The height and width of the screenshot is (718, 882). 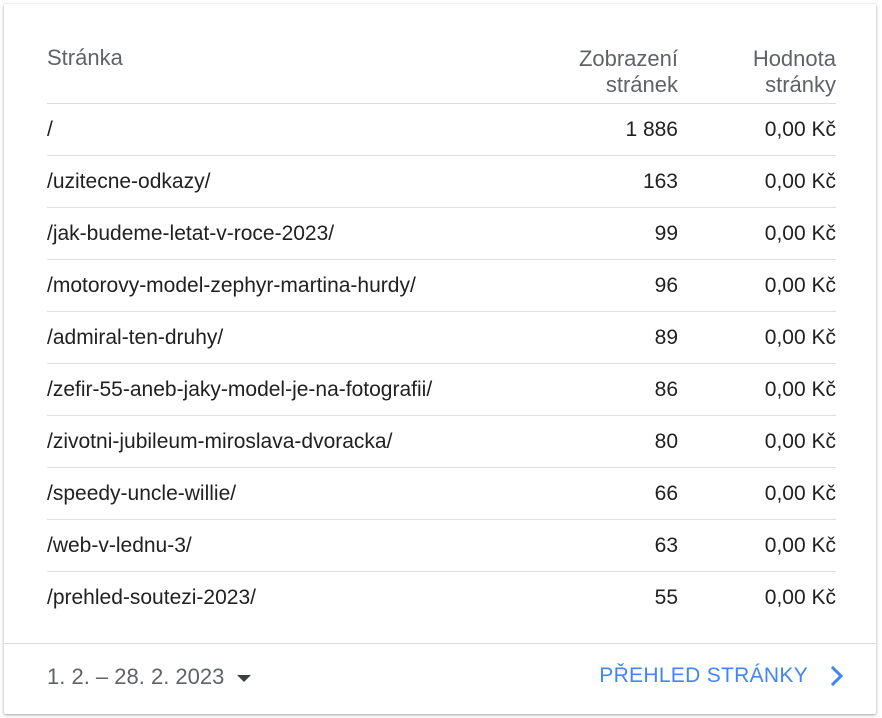 What do you see at coordinates (794, 58) in the screenshot?
I see `column-header-value-line1: Hodnota` at bounding box center [794, 58].